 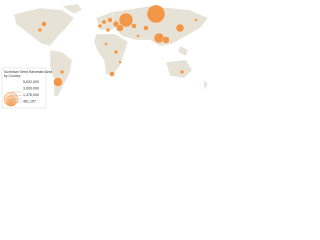 What do you see at coordinates (28, 74) in the screenshot?
I see `legend-title: Sunflower Seed Harvested Area by Country` at bounding box center [28, 74].